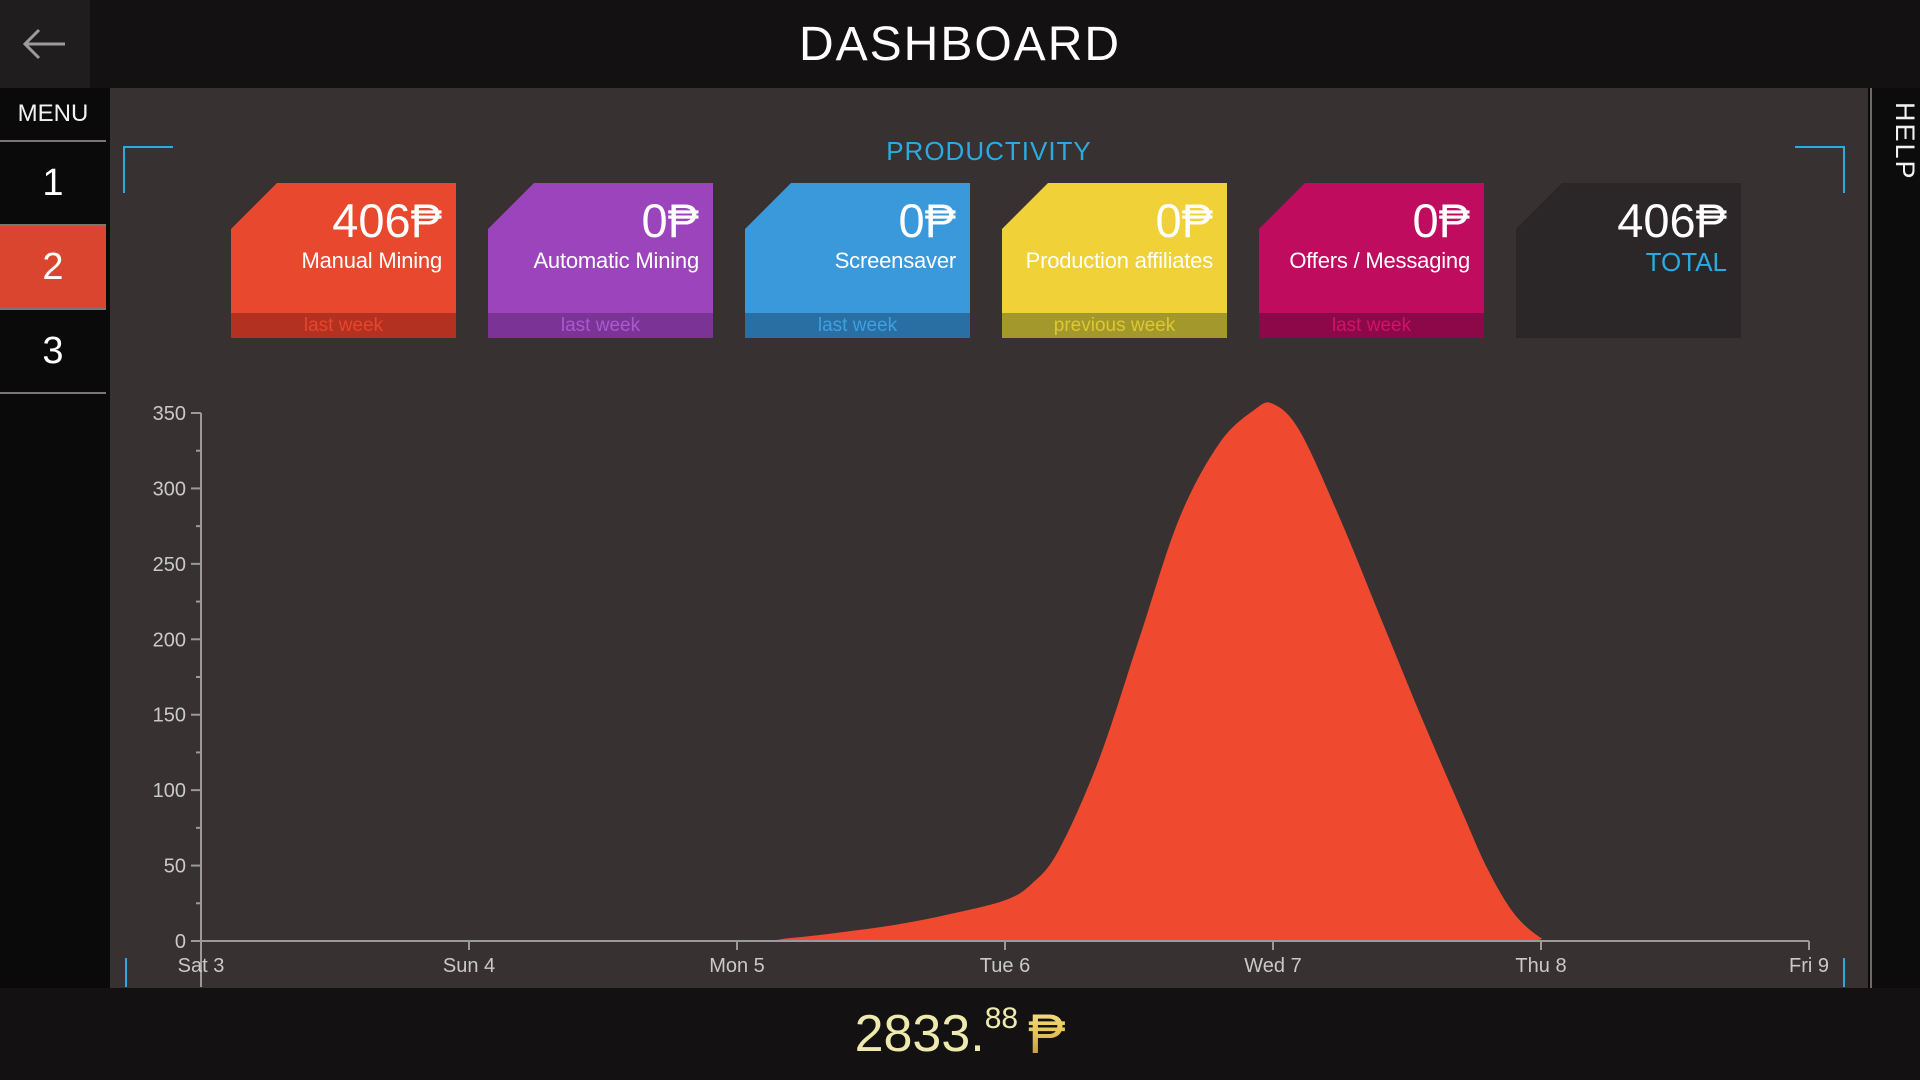  What do you see at coordinates (53, 352) in the screenshot?
I see `sidebar-item-3: 3` at bounding box center [53, 352].